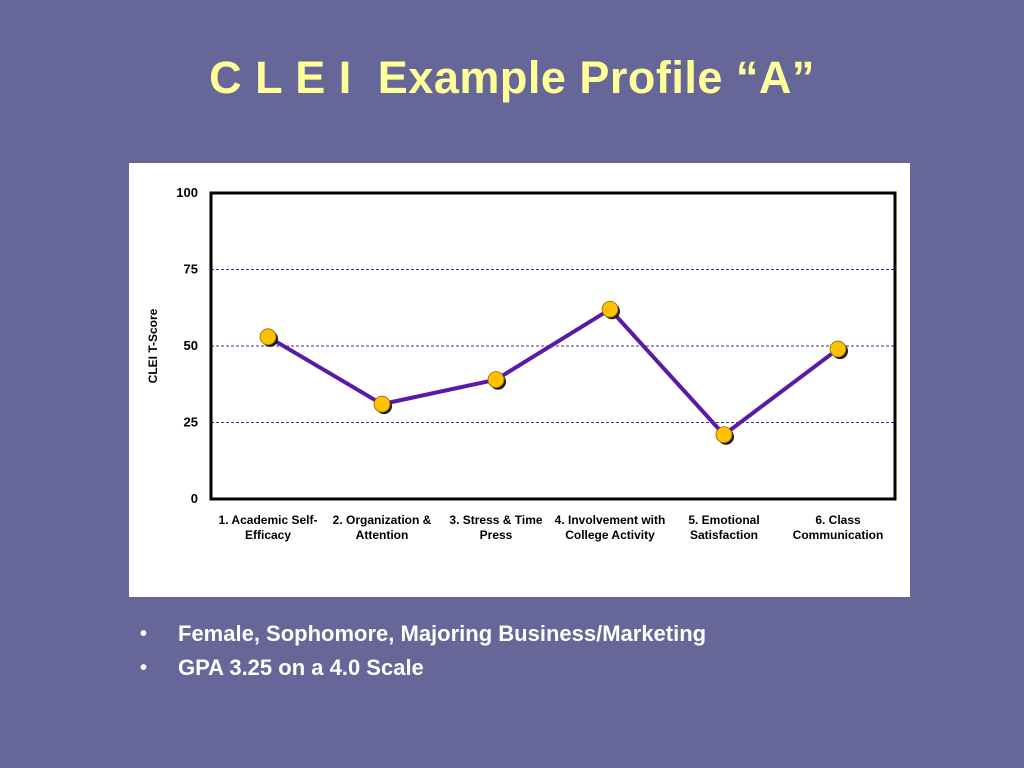 The height and width of the screenshot is (768, 1024). Describe the element at coordinates (610, 520) in the screenshot. I see `x-category-label-line: 4. Involvement with` at that location.